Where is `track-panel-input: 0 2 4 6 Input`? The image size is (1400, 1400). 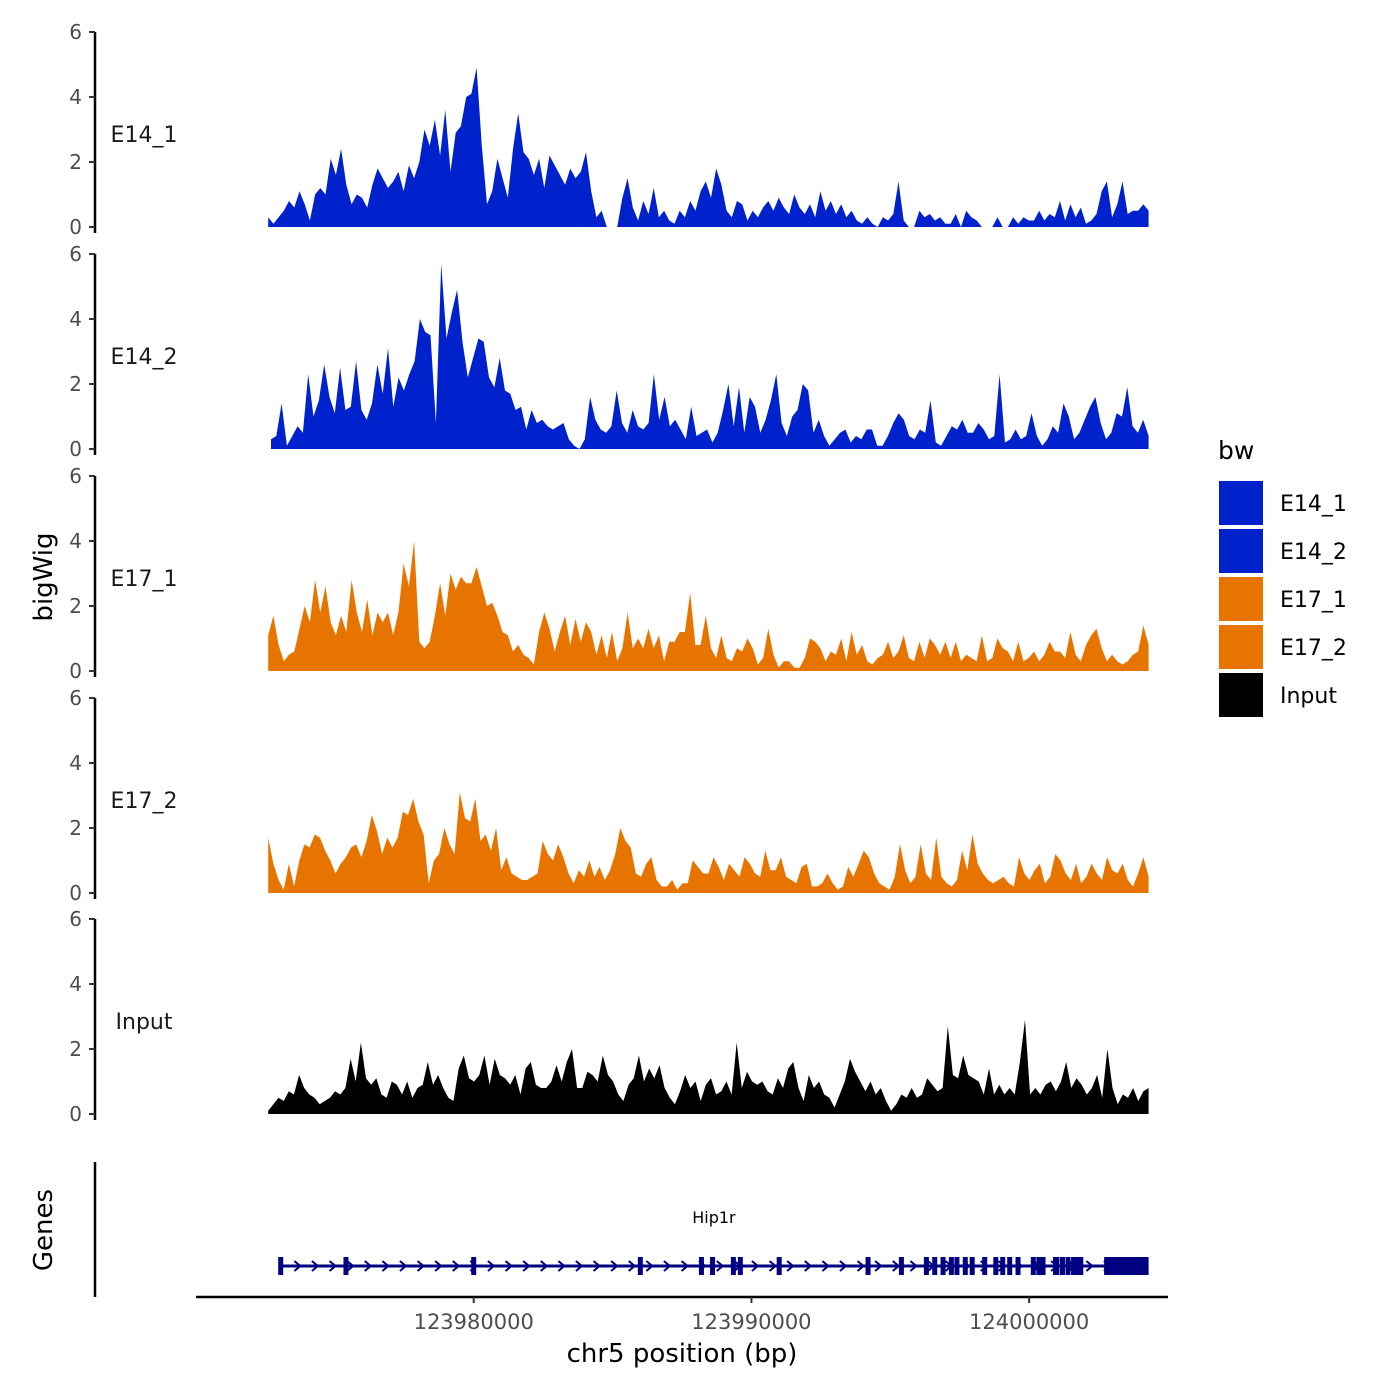
track-panel-input: 0 2 4 6 Input is located at coordinates (609, 1016).